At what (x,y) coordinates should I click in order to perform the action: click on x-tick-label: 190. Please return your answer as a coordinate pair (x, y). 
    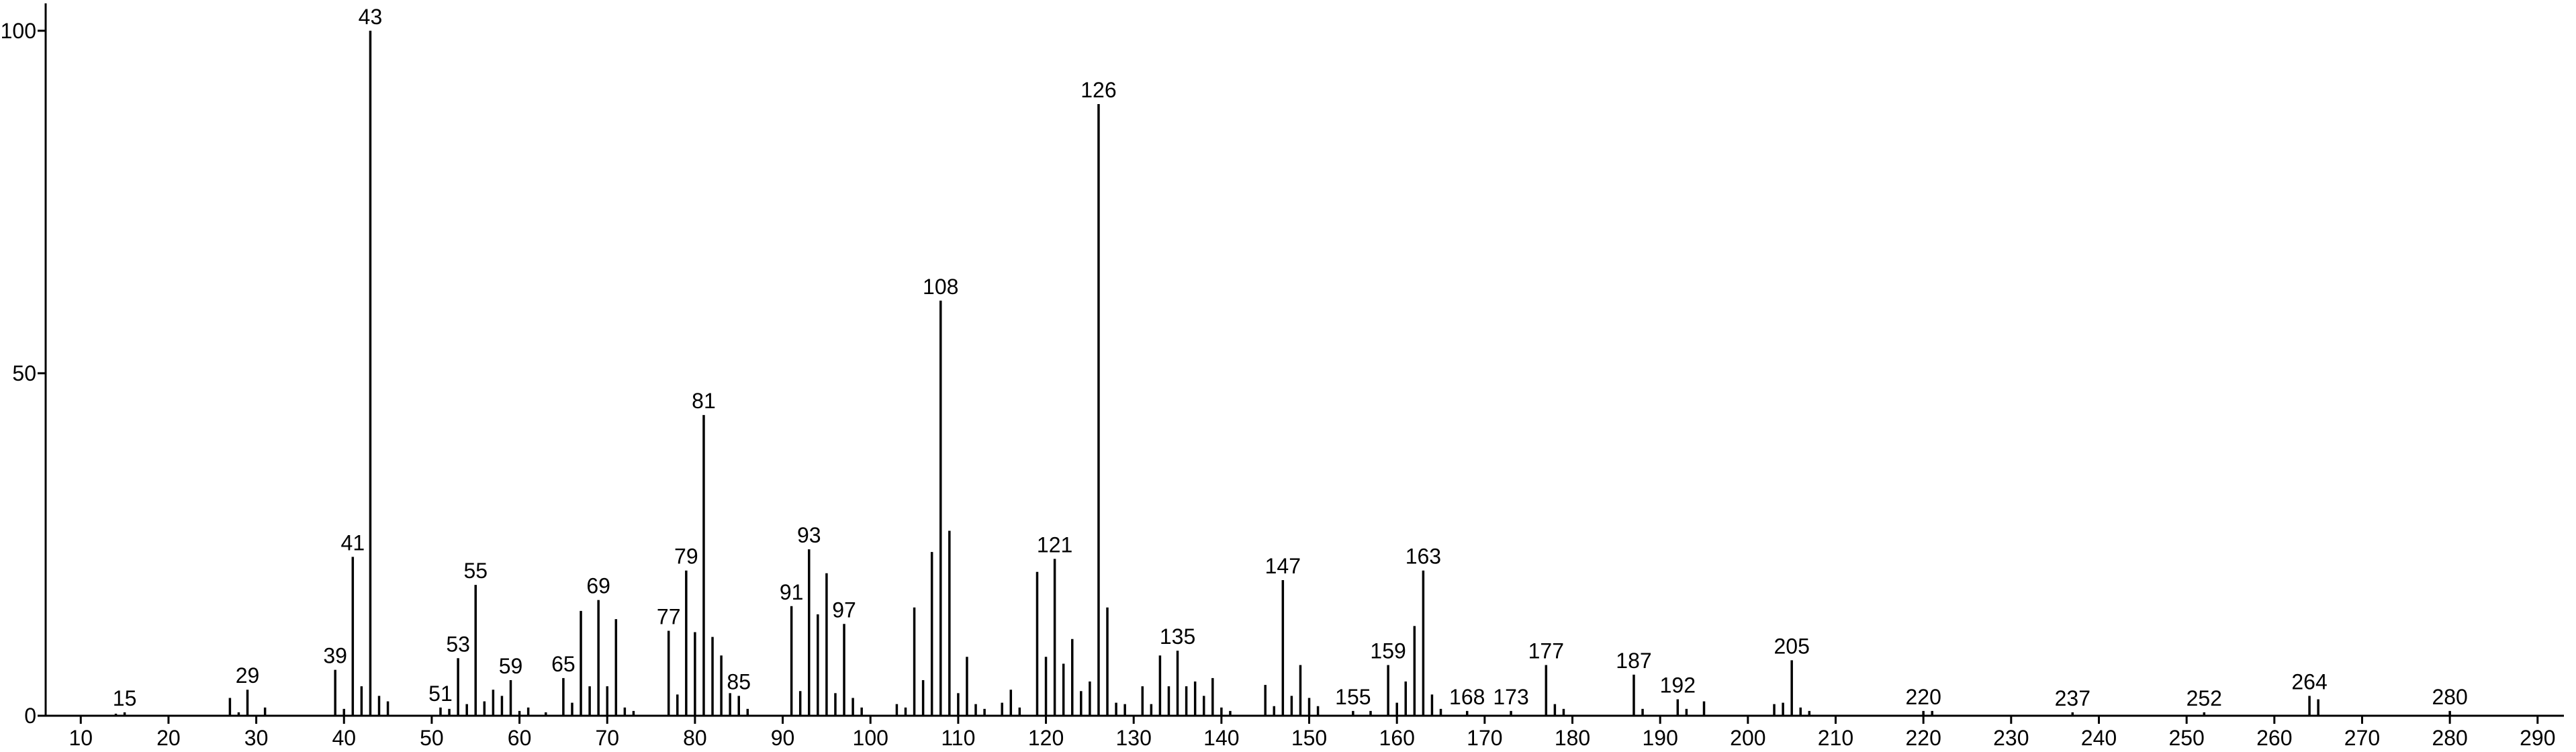
    Looking at the image, I should click on (1659, 738).